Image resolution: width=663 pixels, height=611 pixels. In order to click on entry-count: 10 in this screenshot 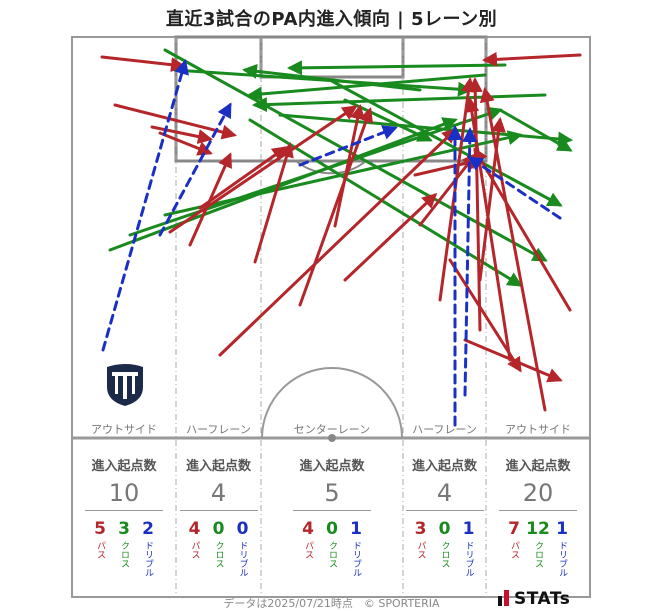, I will do `click(124, 493)`.